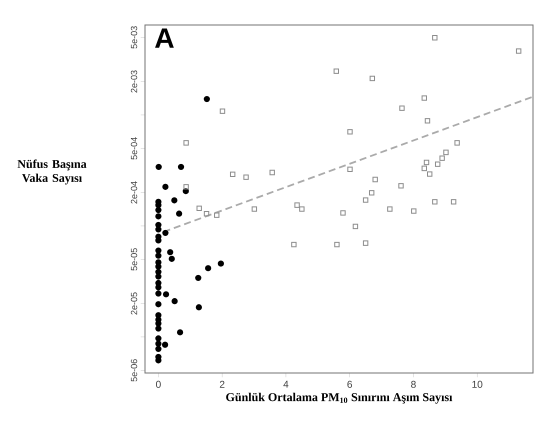 This screenshot has height=432, width=547. Describe the element at coordinates (134, 259) in the screenshot. I see `y-tick-label: 5e-05` at that location.